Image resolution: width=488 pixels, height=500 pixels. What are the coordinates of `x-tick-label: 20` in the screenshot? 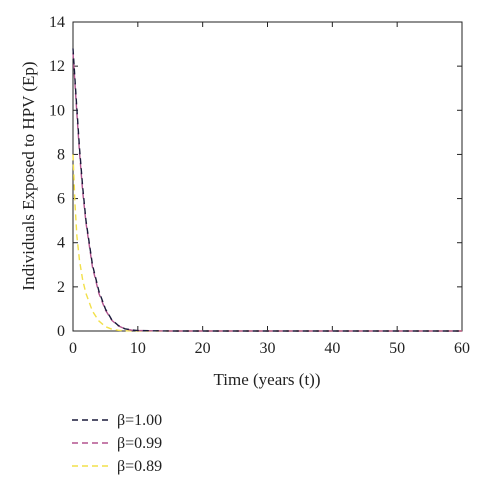 It's located at (203, 348).